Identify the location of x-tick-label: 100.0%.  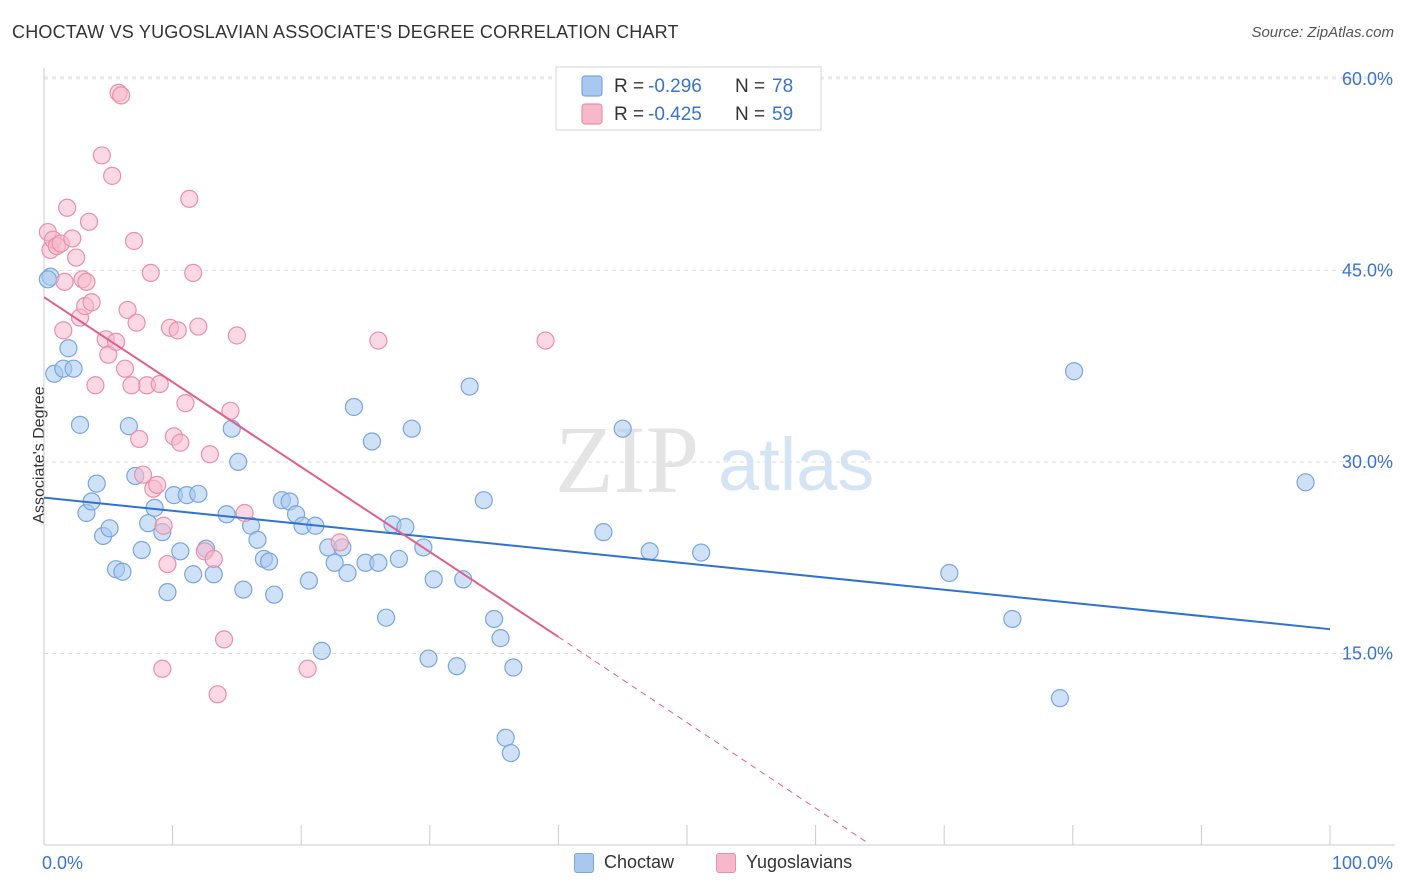
(1362, 863).